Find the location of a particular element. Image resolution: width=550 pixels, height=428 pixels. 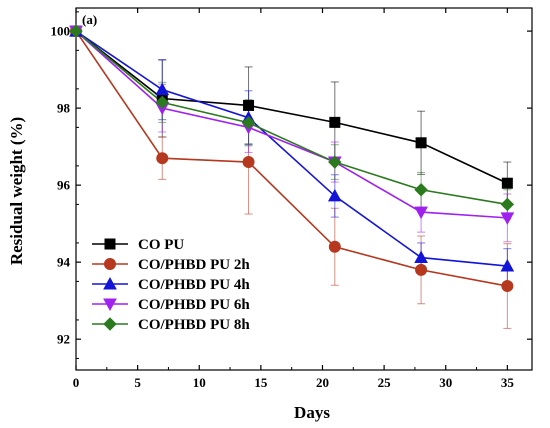

legend-item-co-phbd-pu-8h: CO/PHBD PU 8h is located at coordinates (171, 325).